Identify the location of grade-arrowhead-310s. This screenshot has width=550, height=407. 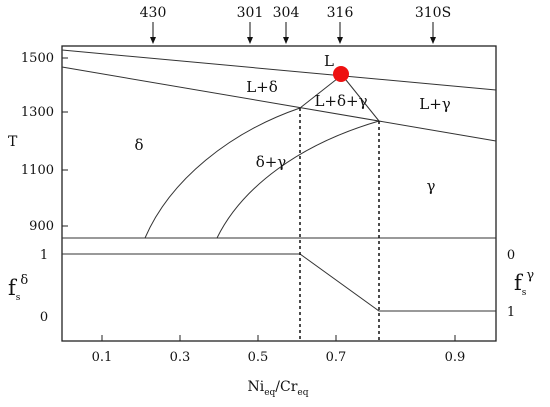
(433, 40).